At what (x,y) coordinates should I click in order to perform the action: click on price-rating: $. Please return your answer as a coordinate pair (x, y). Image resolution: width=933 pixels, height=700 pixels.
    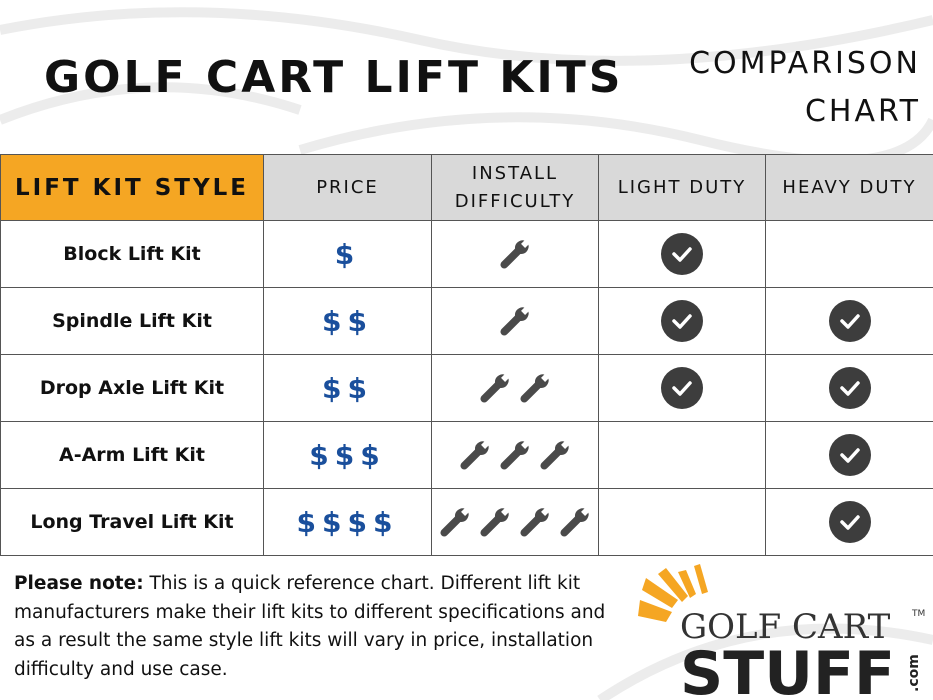
    Looking at the image, I should click on (347, 254).